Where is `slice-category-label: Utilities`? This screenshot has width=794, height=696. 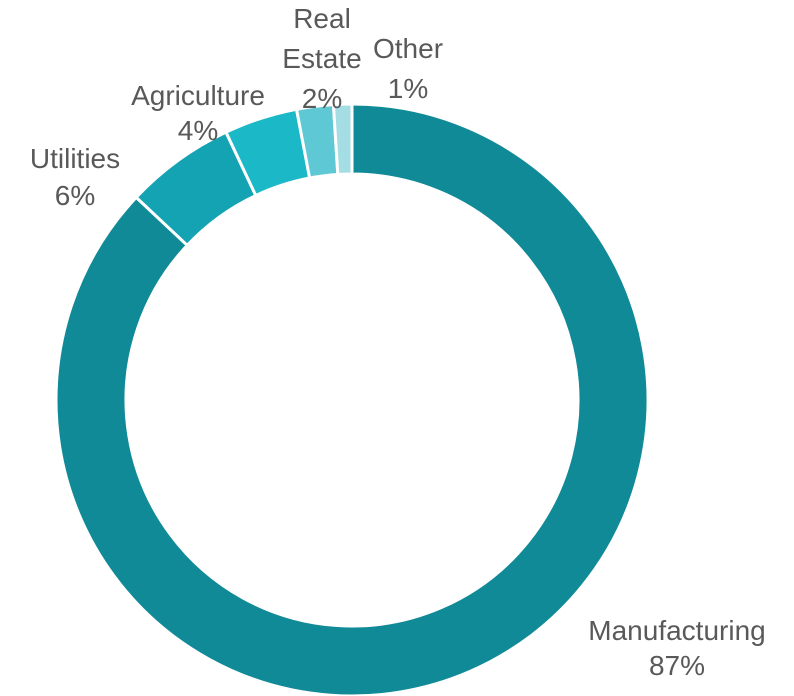 slice-category-label: Utilities is located at coordinates (75, 158).